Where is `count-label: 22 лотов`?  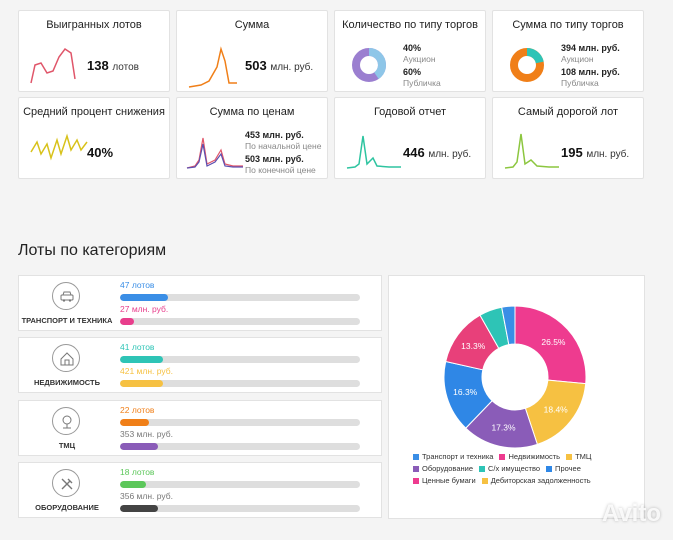
count-label: 22 лотов is located at coordinates (137, 410).